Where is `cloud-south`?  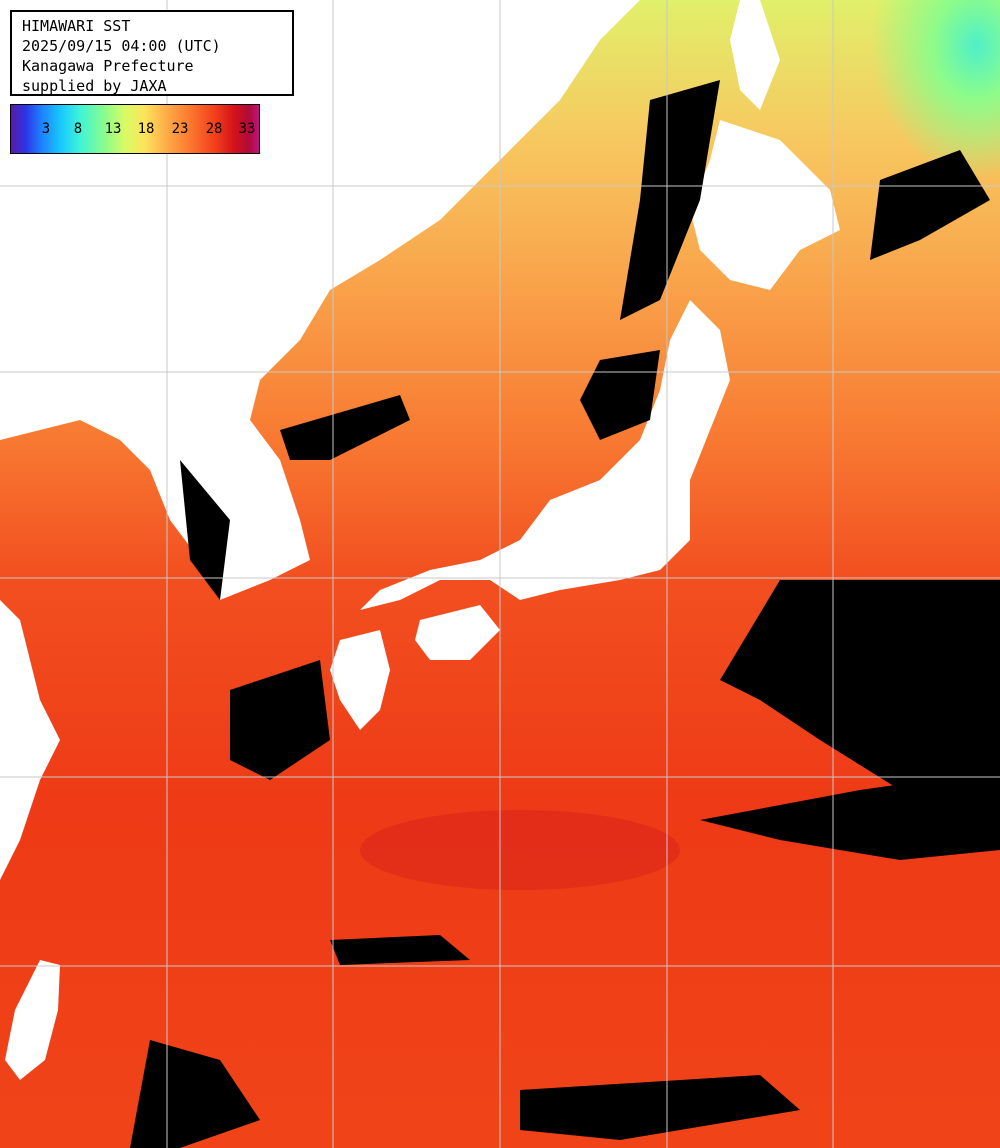 cloud-south is located at coordinates (400, 950).